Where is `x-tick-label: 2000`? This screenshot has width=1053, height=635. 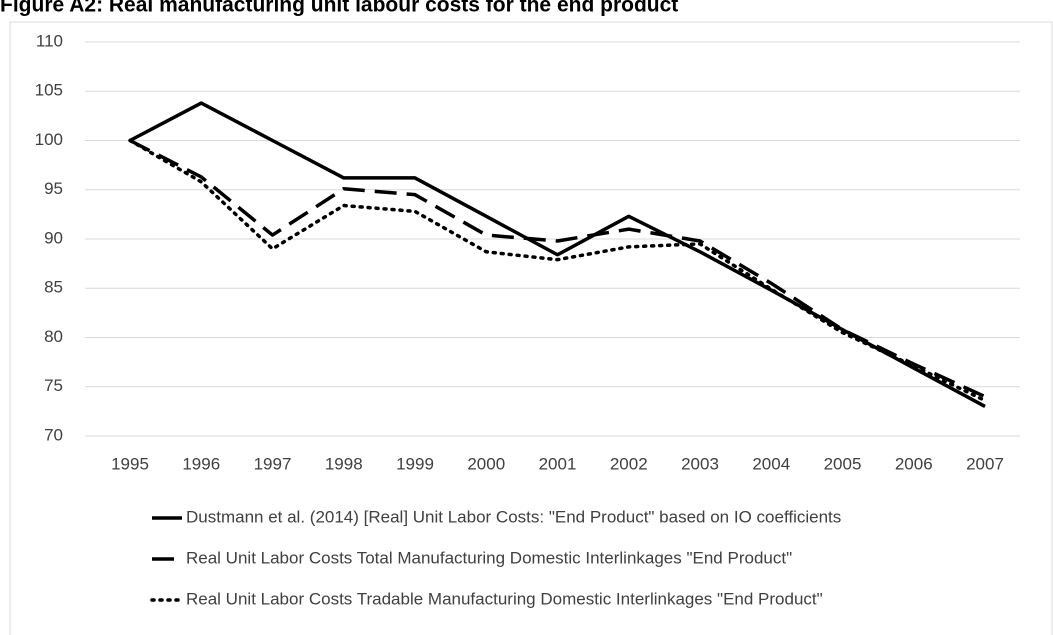
x-tick-label: 2000 is located at coordinates (486, 463).